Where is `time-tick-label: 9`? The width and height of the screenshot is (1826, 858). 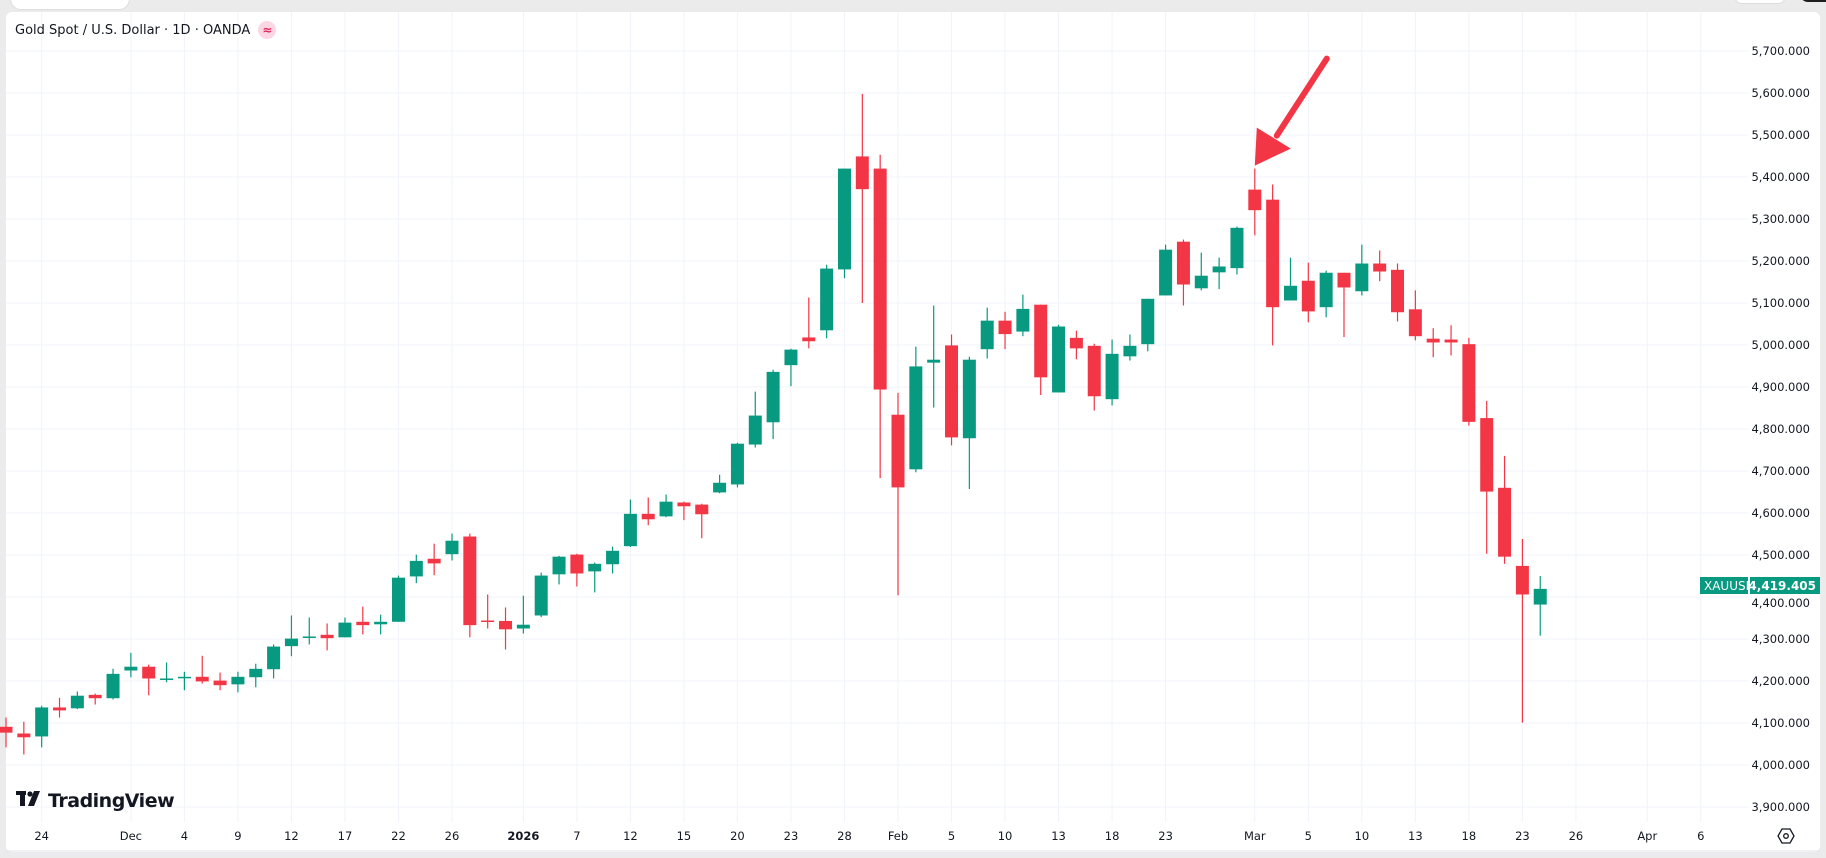 time-tick-label: 9 is located at coordinates (237, 836).